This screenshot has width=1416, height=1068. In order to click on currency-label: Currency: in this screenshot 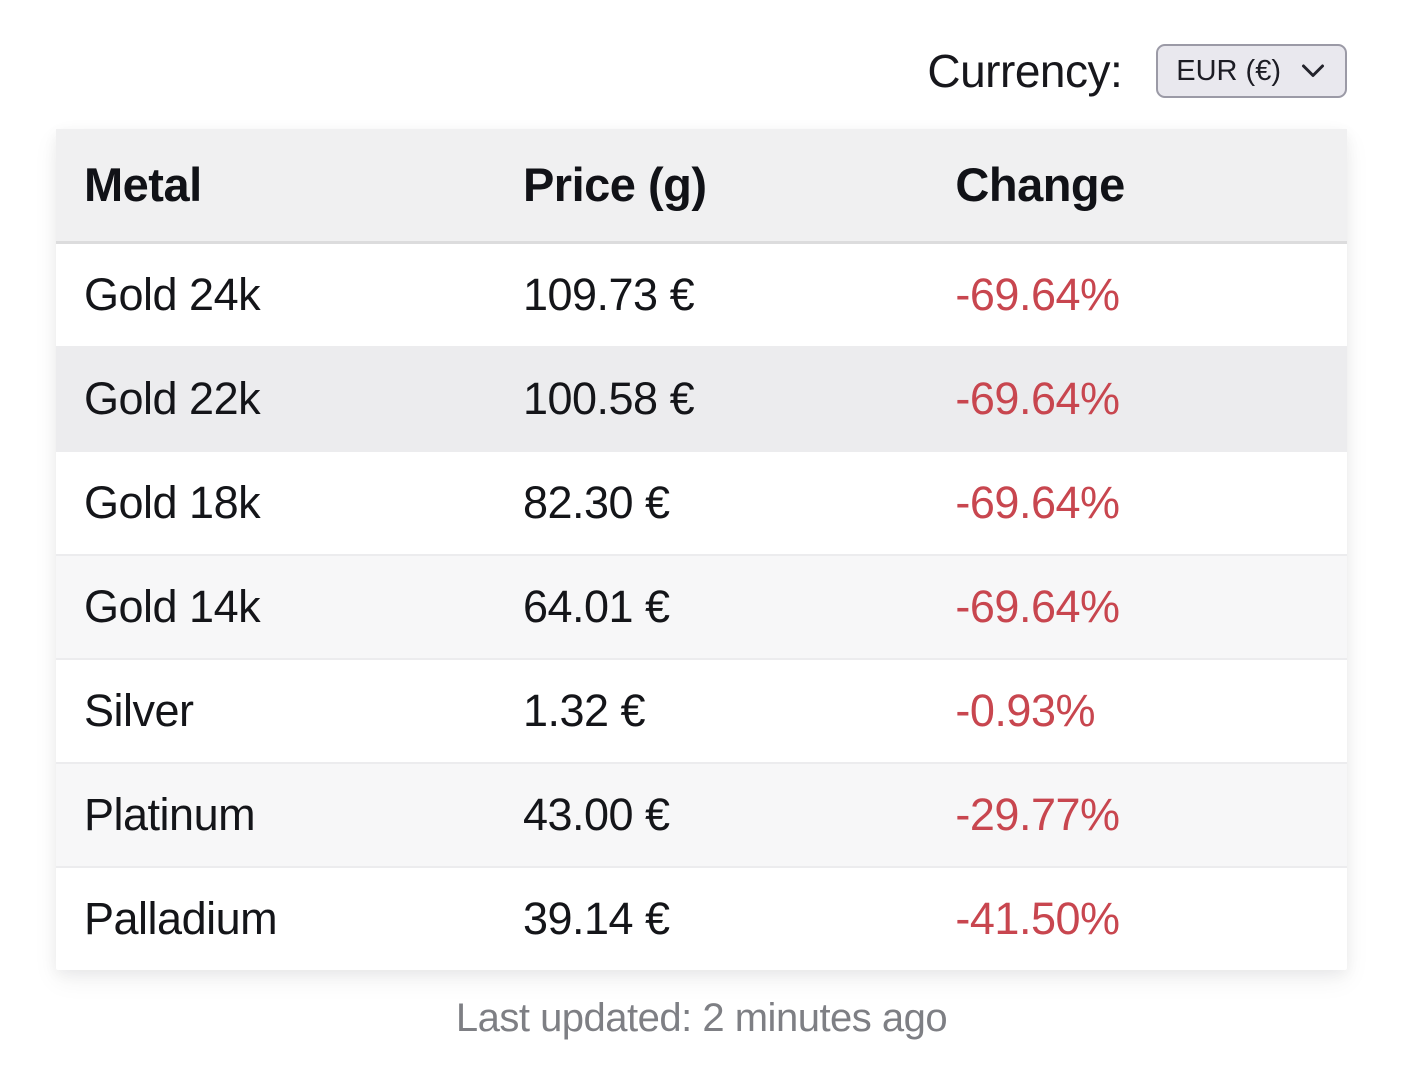, I will do `click(1025, 71)`.